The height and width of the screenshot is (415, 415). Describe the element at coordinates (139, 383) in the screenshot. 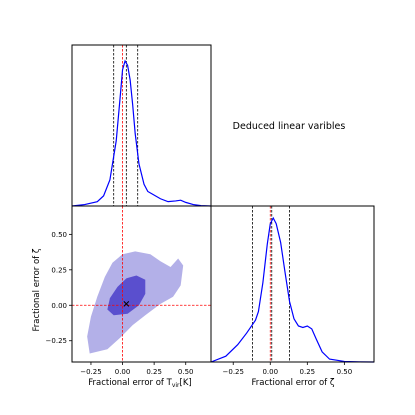

I see `contour-x-axis-label: Fractional error of Tvir[K]` at that location.